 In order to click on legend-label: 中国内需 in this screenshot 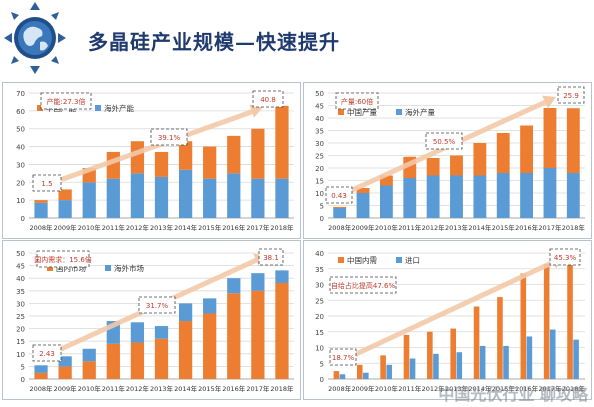, I will do `click(362, 260)`.